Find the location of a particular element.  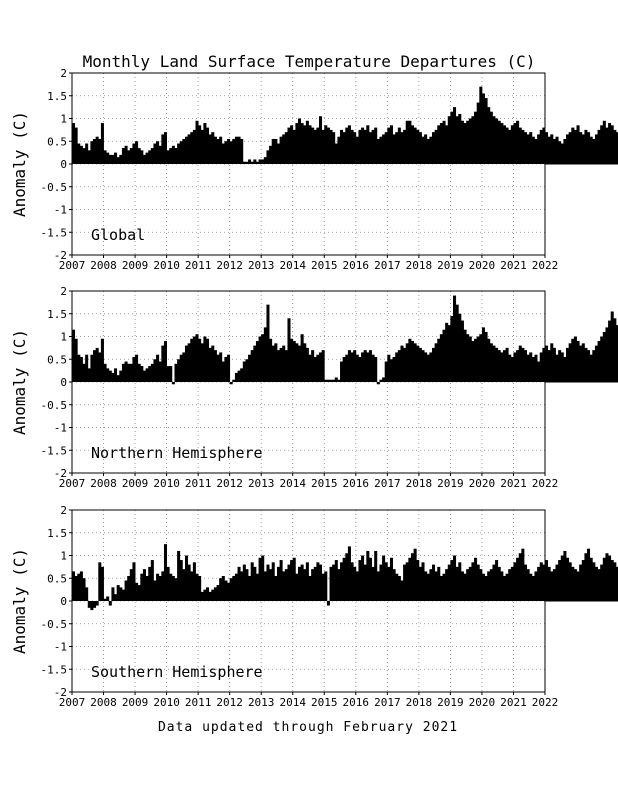

x-tick-label: 2010 is located at coordinates (166, 265).